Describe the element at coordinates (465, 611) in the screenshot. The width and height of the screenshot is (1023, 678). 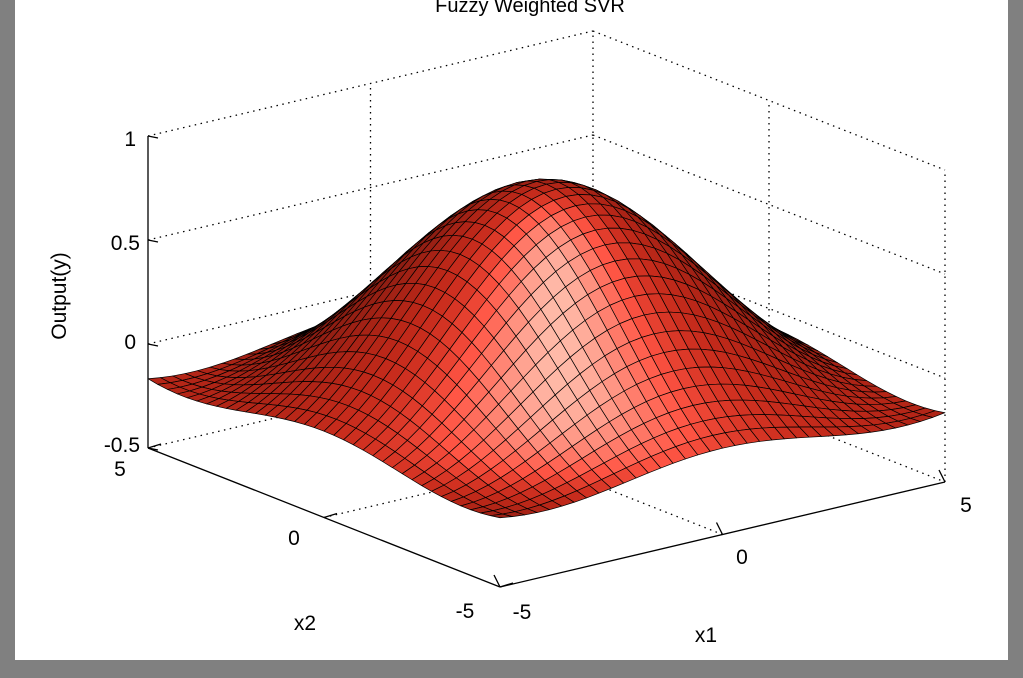
I see `y-tick-label: -5` at that location.